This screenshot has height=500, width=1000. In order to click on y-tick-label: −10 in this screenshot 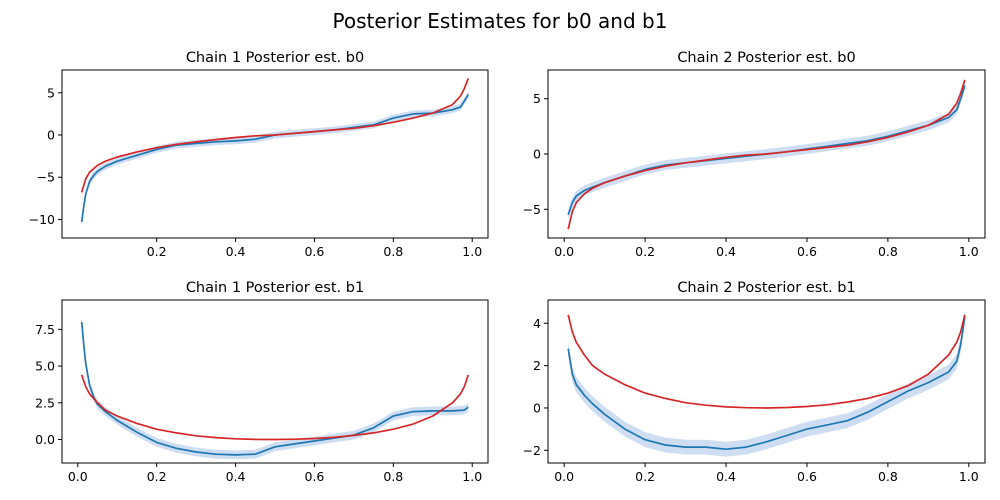, I will do `click(42, 219)`.